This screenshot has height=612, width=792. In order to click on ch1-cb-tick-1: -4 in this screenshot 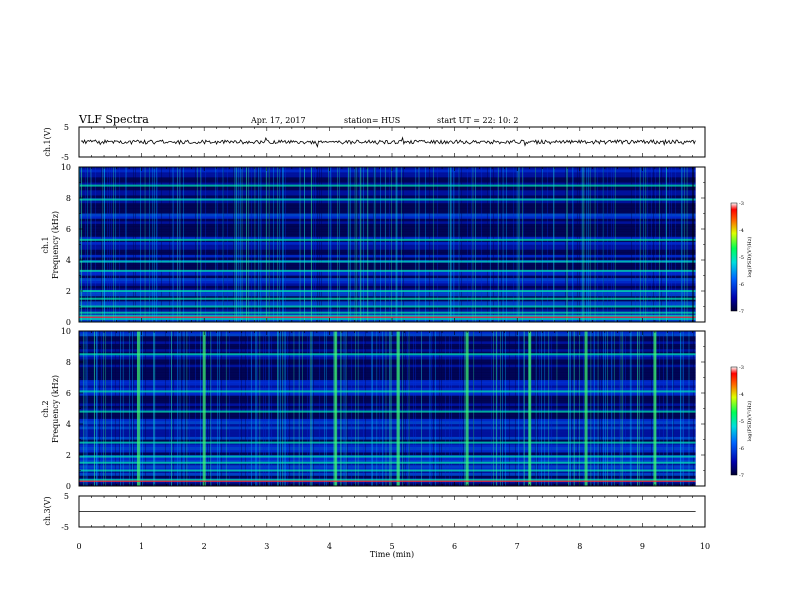, I will do `click(741, 231)`.